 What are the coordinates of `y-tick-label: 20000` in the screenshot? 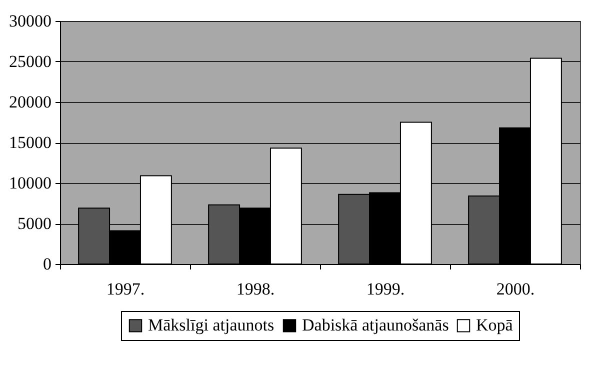 It's located at (30, 102).